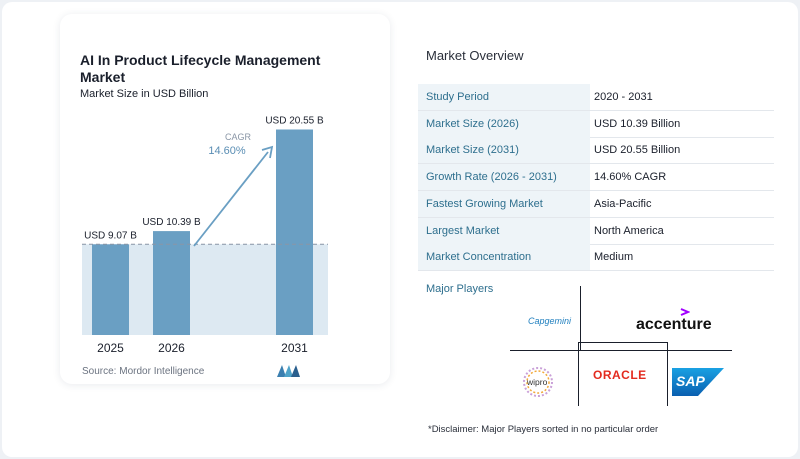 Image resolution: width=800 pixels, height=459 pixels. I want to click on logo-wipro: wipro, so click(537, 382).